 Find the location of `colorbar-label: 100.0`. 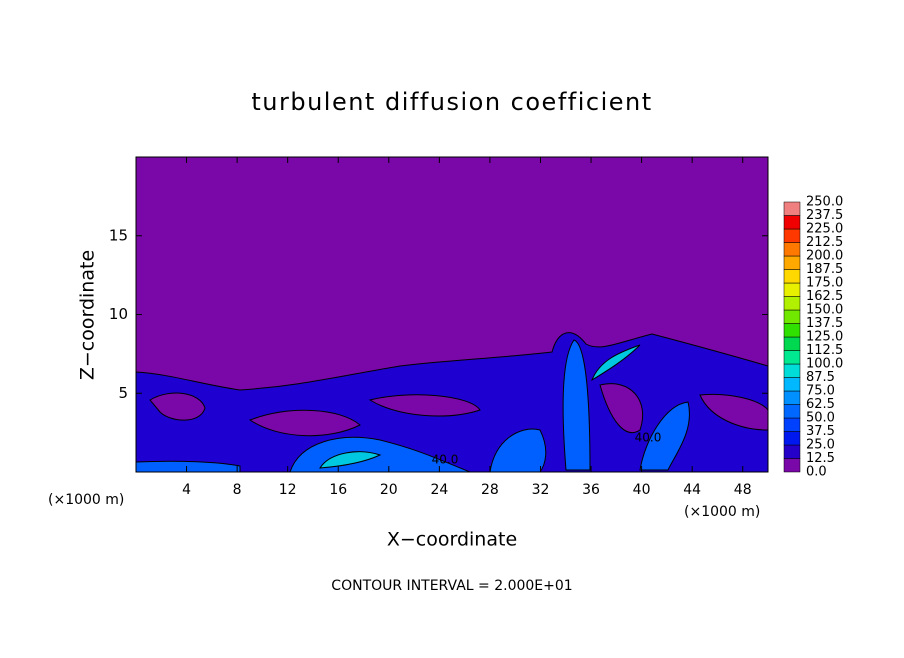

colorbar-label: 100.0 is located at coordinates (824, 364).